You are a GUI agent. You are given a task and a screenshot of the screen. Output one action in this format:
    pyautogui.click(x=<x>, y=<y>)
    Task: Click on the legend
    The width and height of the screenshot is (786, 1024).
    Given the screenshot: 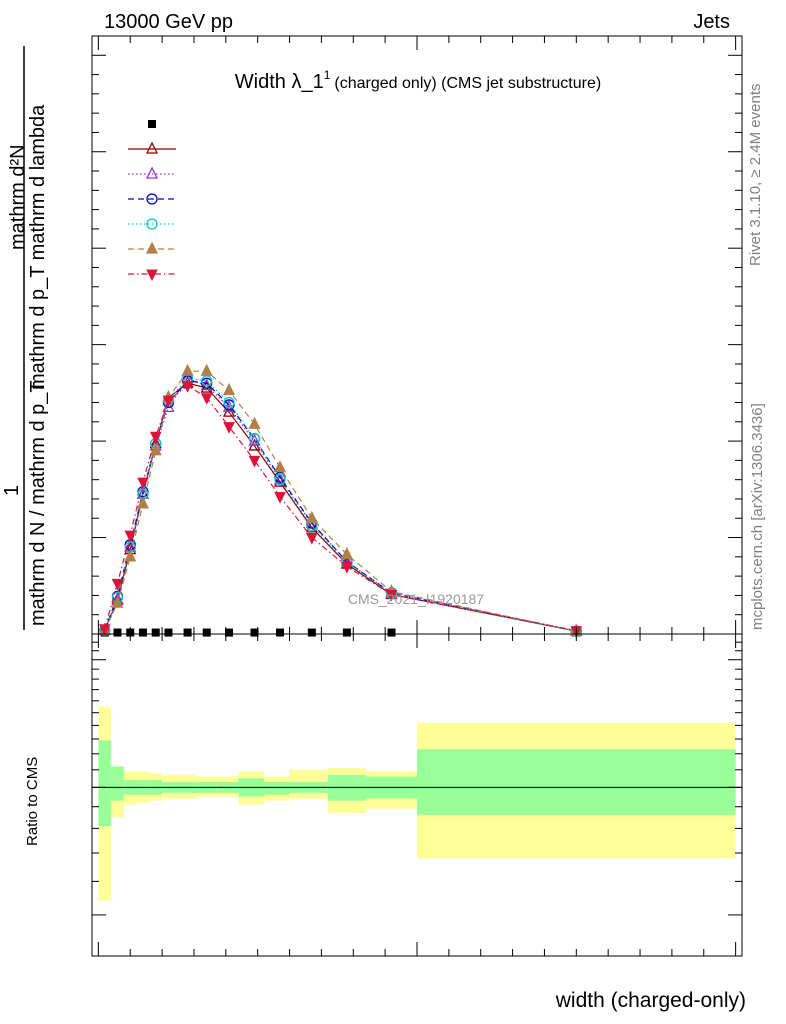 What is the action you would take?
    pyautogui.click(x=152, y=201)
    